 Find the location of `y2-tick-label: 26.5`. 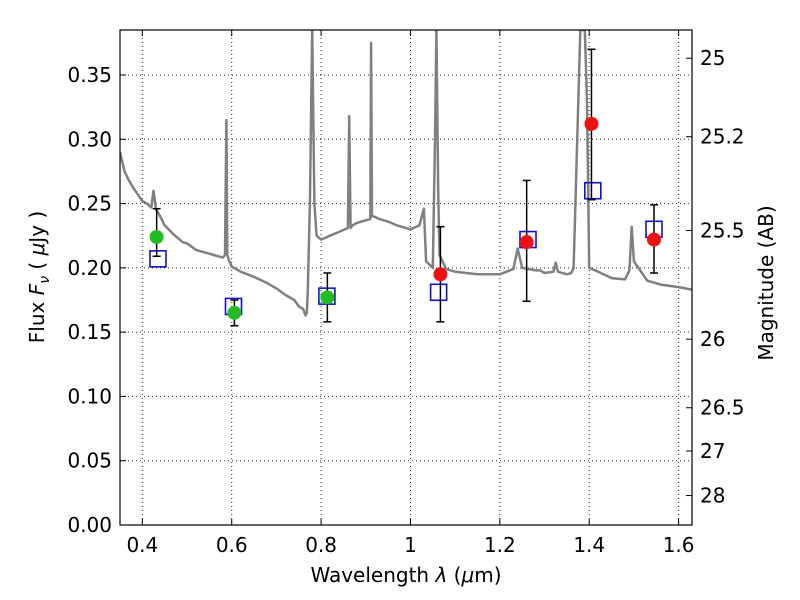

y2-tick-label: 26.5 is located at coordinates (722, 408).